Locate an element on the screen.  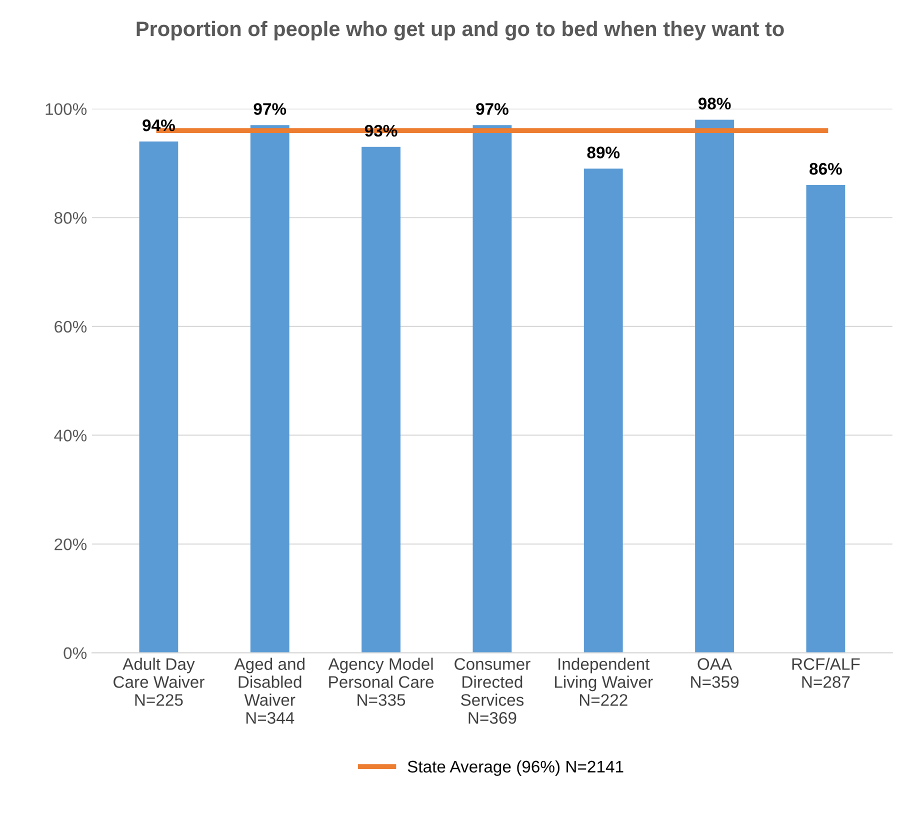
legend-label: State Average (96%) N=2141 is located at coordinates (516, 768).